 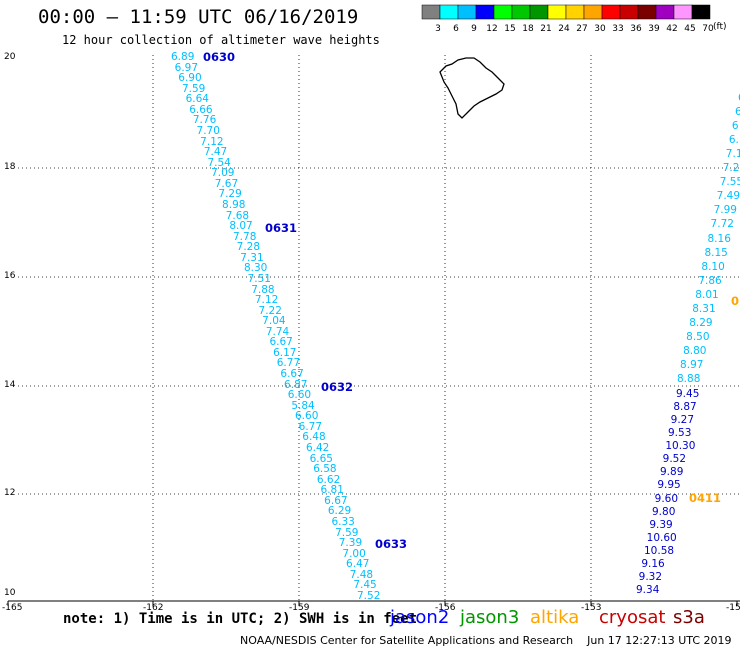 What do you see at coordinates (266, 300) in the screenshot?
I see `wave-height-value: 7.12` at bounding box center [266, 300].